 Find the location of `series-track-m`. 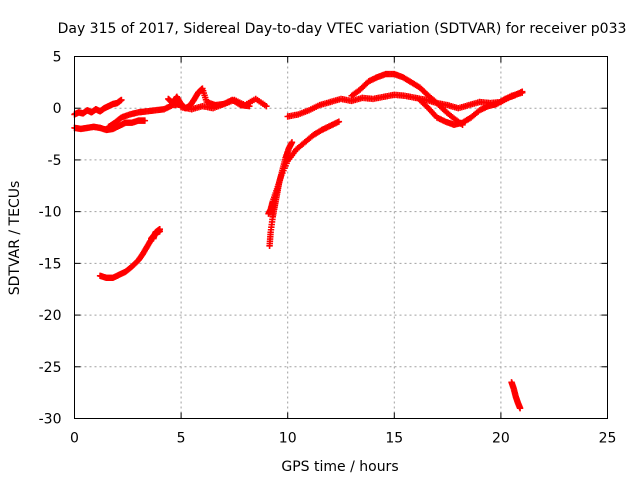

series-track-m is located at coordinates (516, 395).